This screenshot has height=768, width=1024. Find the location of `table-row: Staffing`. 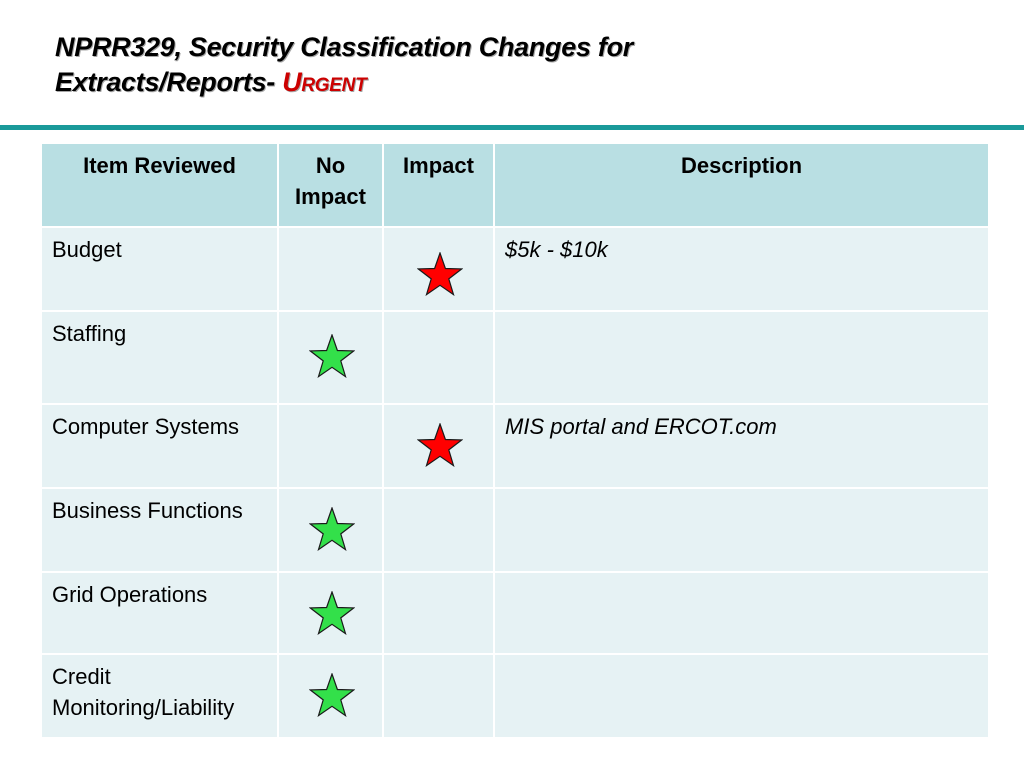

table-row: Staffing is located at coordinates (516, 358).